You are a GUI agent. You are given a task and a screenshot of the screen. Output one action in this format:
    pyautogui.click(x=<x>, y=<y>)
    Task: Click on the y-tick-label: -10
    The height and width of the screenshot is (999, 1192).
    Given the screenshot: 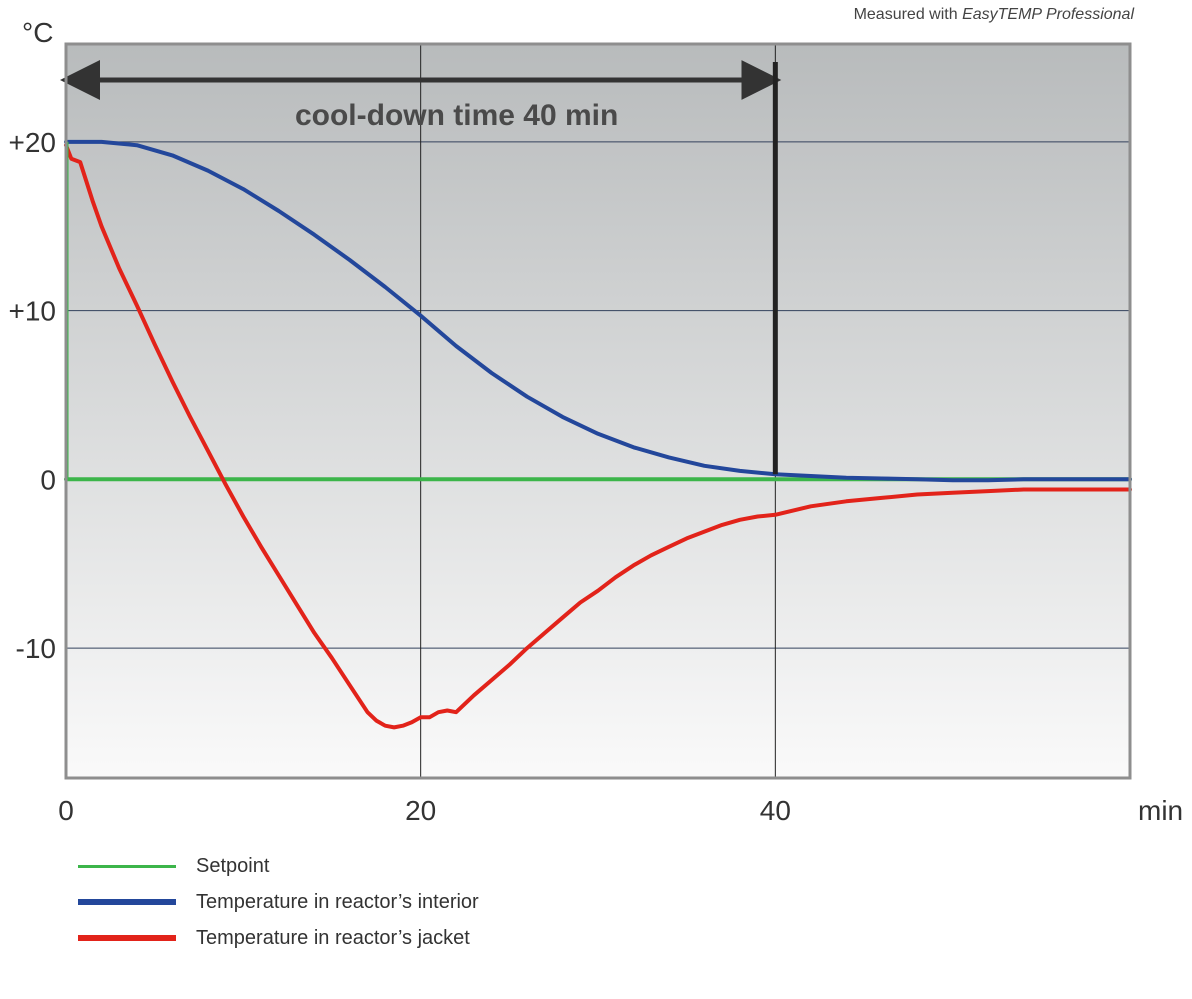 What is the action you would take?
    pyautogui.click(x=36, y=648)
    